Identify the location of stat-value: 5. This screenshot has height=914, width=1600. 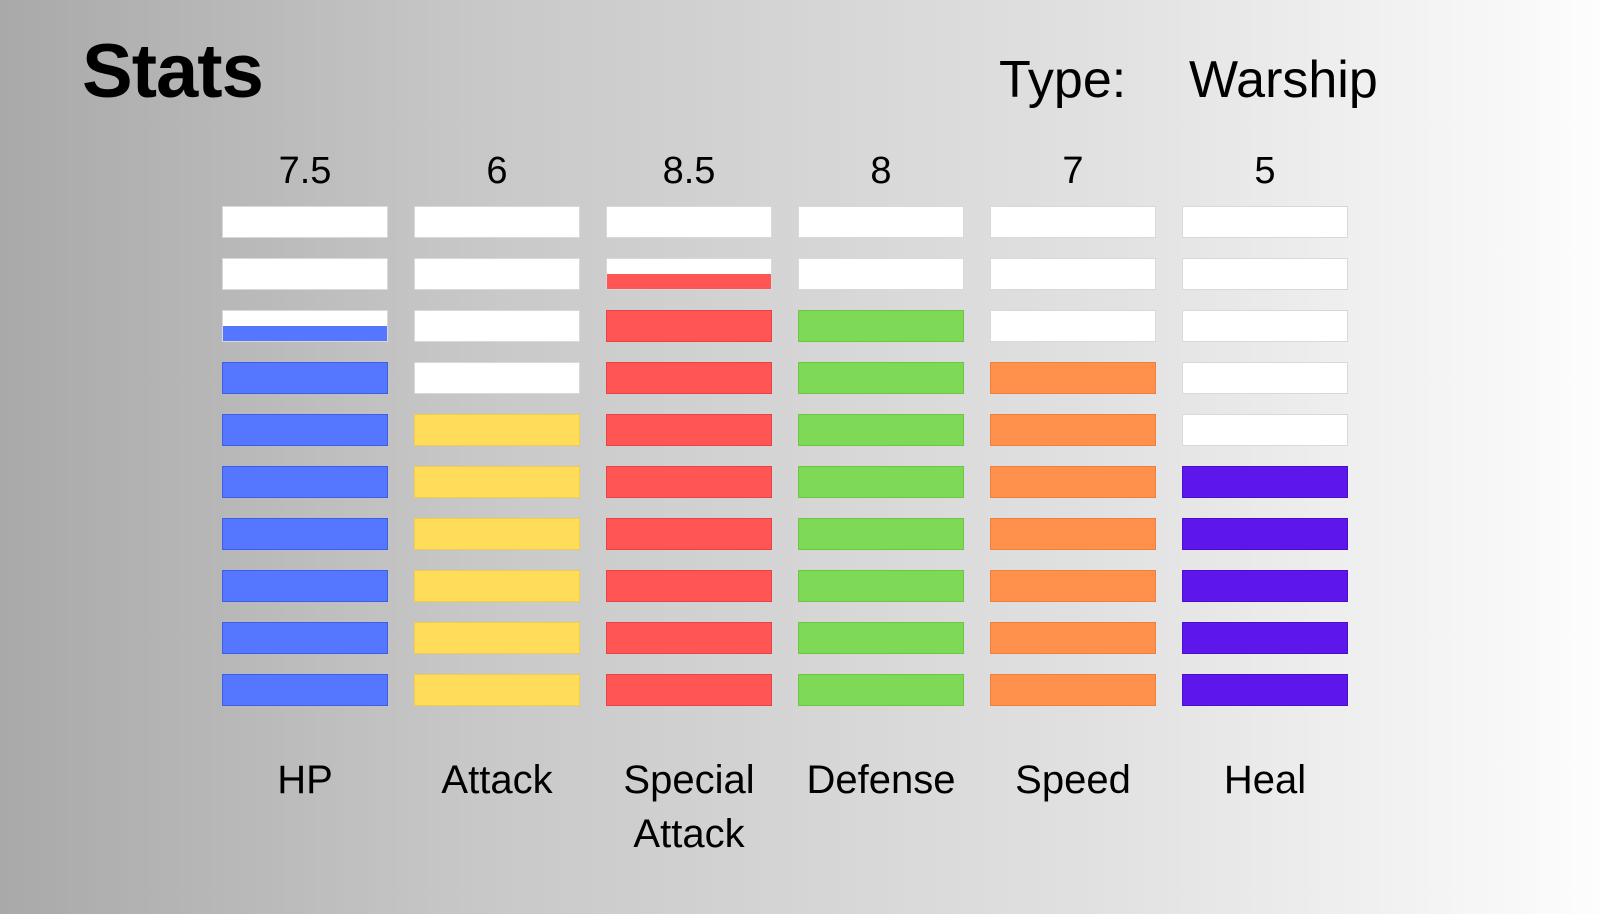
(1265, 171).